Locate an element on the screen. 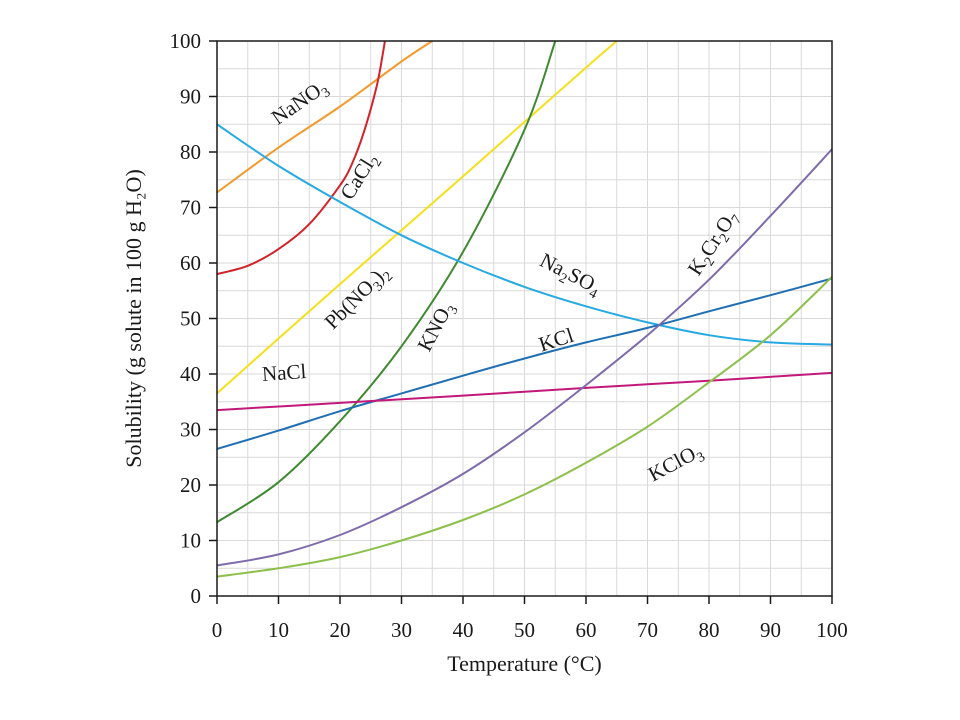 The image size is (960, 720). curve-label: KCl is located at coordinates (556, 340).